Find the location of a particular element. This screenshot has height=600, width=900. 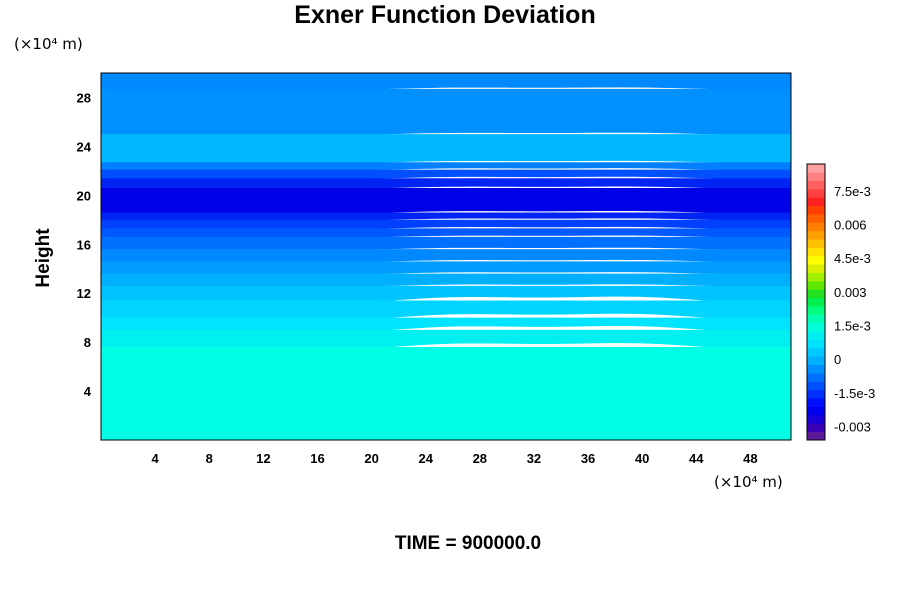

x-tick-label: 12 is located at coordinates (263, 458).